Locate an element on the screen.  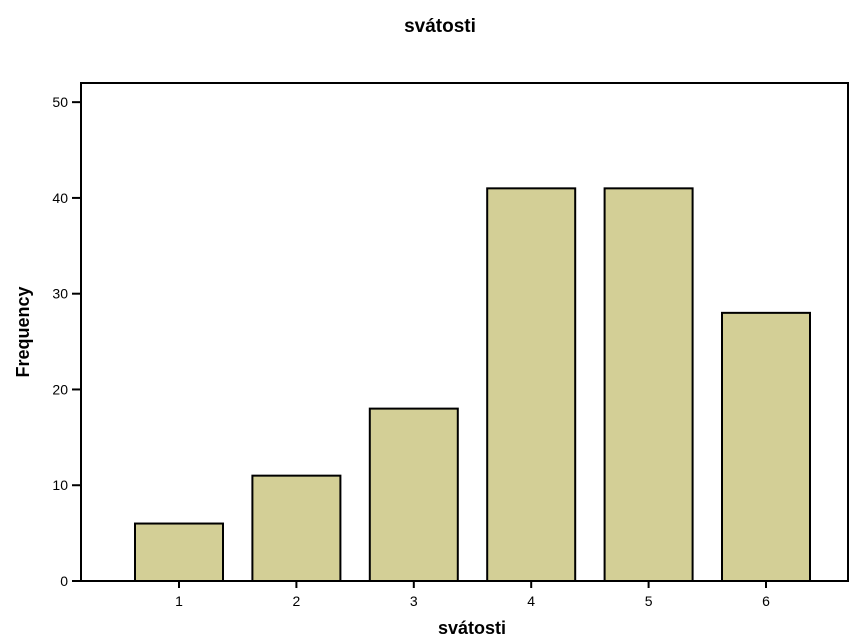
y-axis-title: Frequency is located at coordinates (23, 331).